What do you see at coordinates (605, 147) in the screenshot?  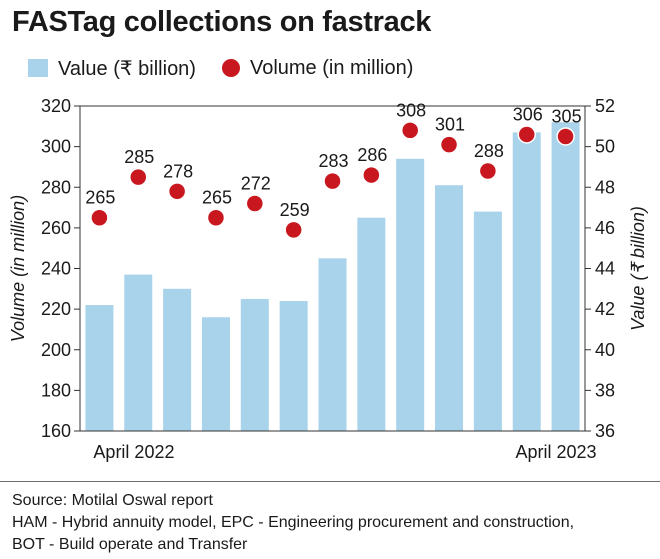 I see `right-tick-label: 50` at bounding box center [605, 147].